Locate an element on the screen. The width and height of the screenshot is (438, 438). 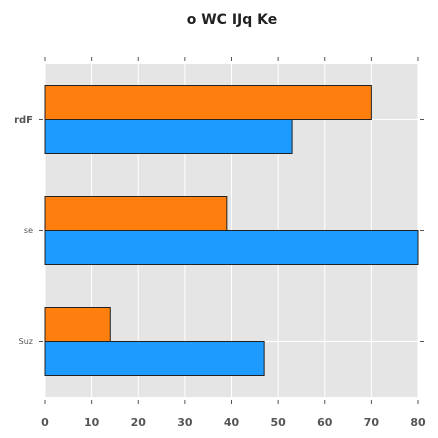
chart-title: o WC IJq Ke is located at coordinates (232, 20).